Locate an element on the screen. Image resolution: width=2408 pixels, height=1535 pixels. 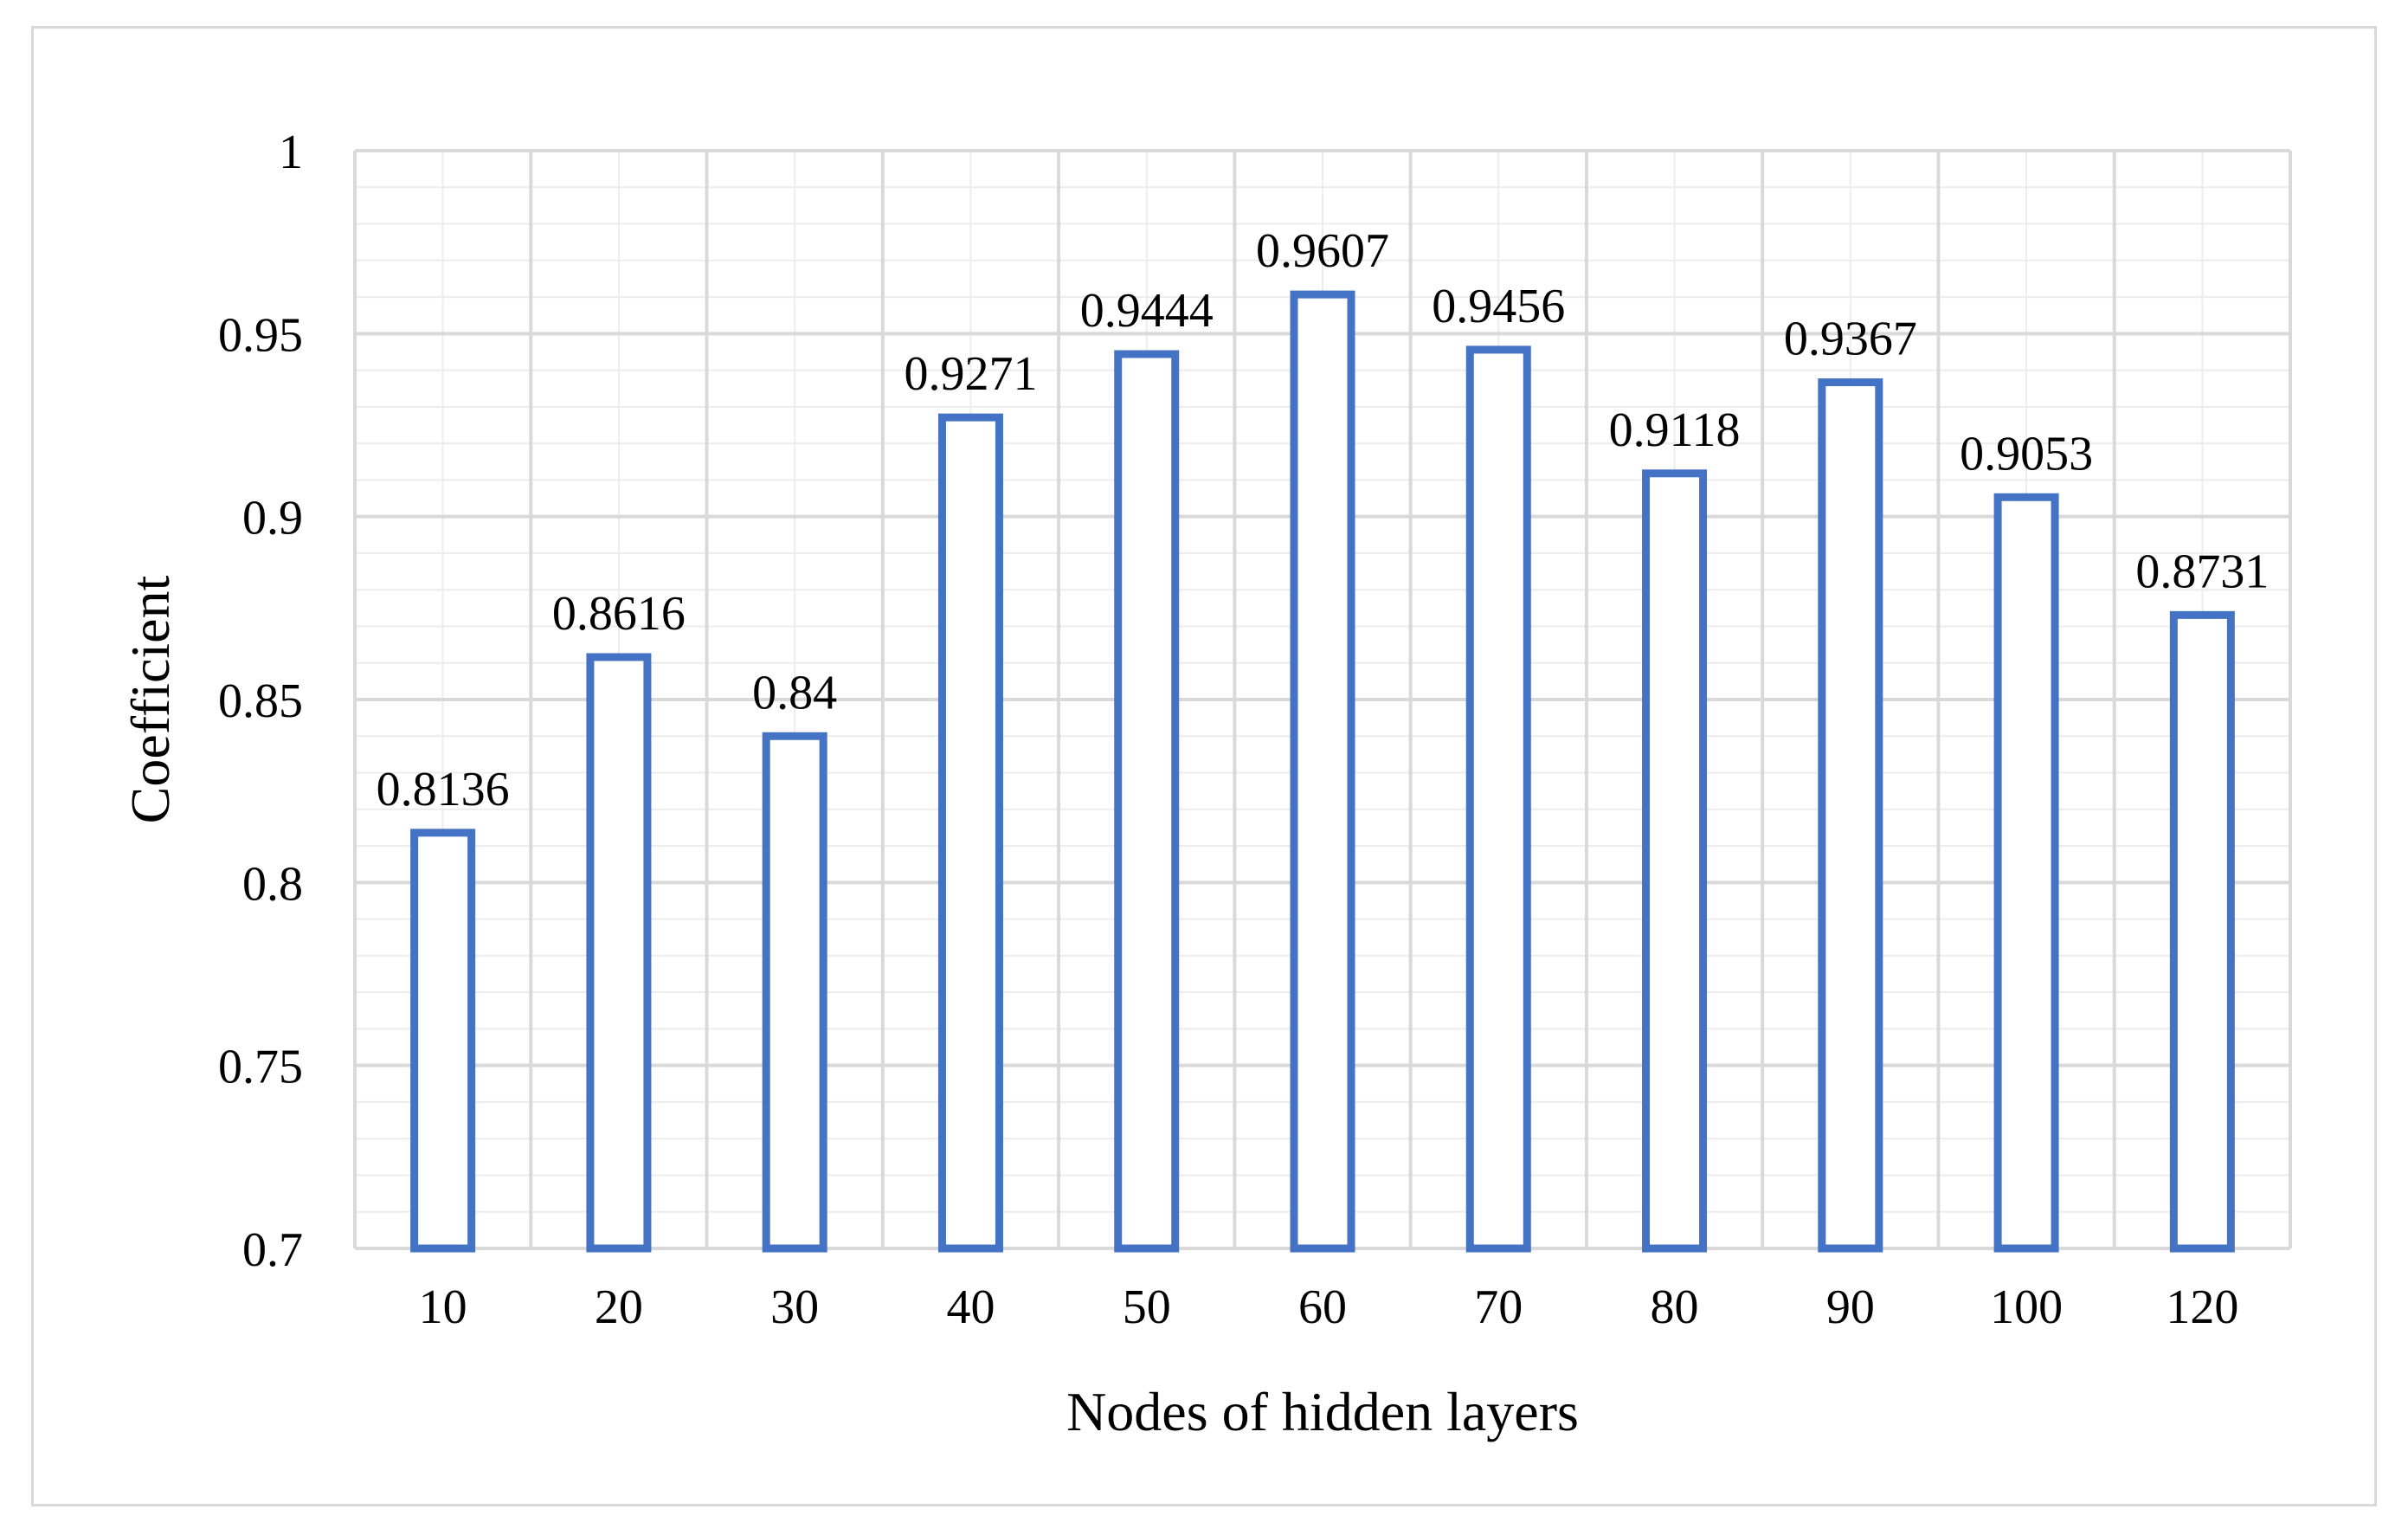
data-label-100: 0.9053 is located at coordinates (2026, 453).